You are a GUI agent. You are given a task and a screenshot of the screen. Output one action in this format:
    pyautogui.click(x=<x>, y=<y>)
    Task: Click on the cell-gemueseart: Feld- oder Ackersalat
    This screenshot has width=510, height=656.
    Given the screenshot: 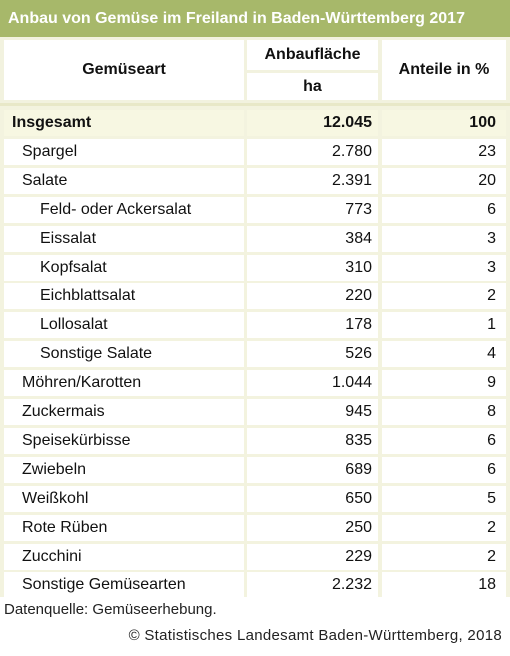 What is the action you would take?
    pyautogui.click(x=124, y=209)
    